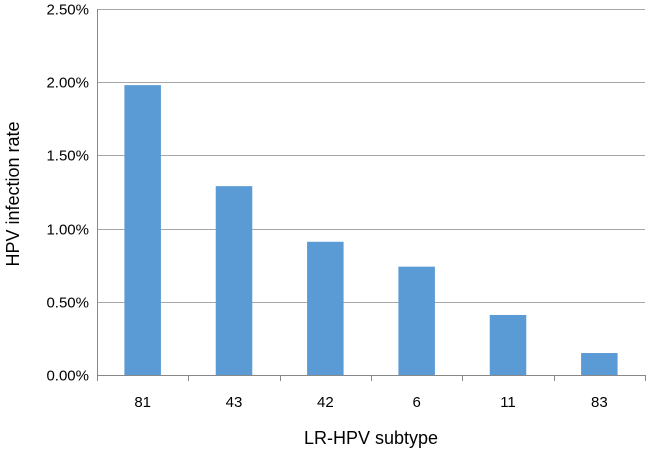 Image resolution: width=647 pixels, height=452 pixels. What do you see at coordinates (370, 402) in the screenshot?
I see `x-tick-labels: 81 43 42 6 11 83` at bounding box center [370, 402].